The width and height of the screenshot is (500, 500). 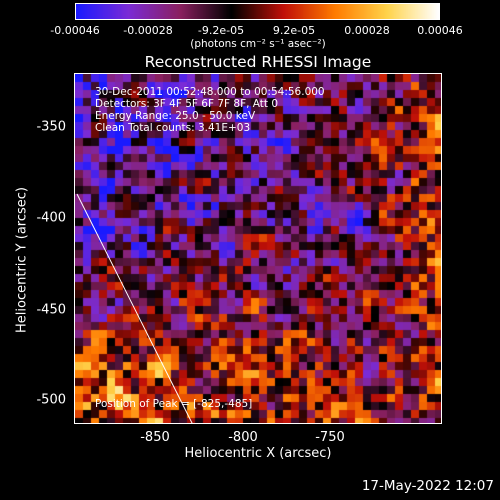 I want to click on info-time: 30-Dec-2011 00:52:48.000 to 00:54:56.000, so click(x=210, y=92).